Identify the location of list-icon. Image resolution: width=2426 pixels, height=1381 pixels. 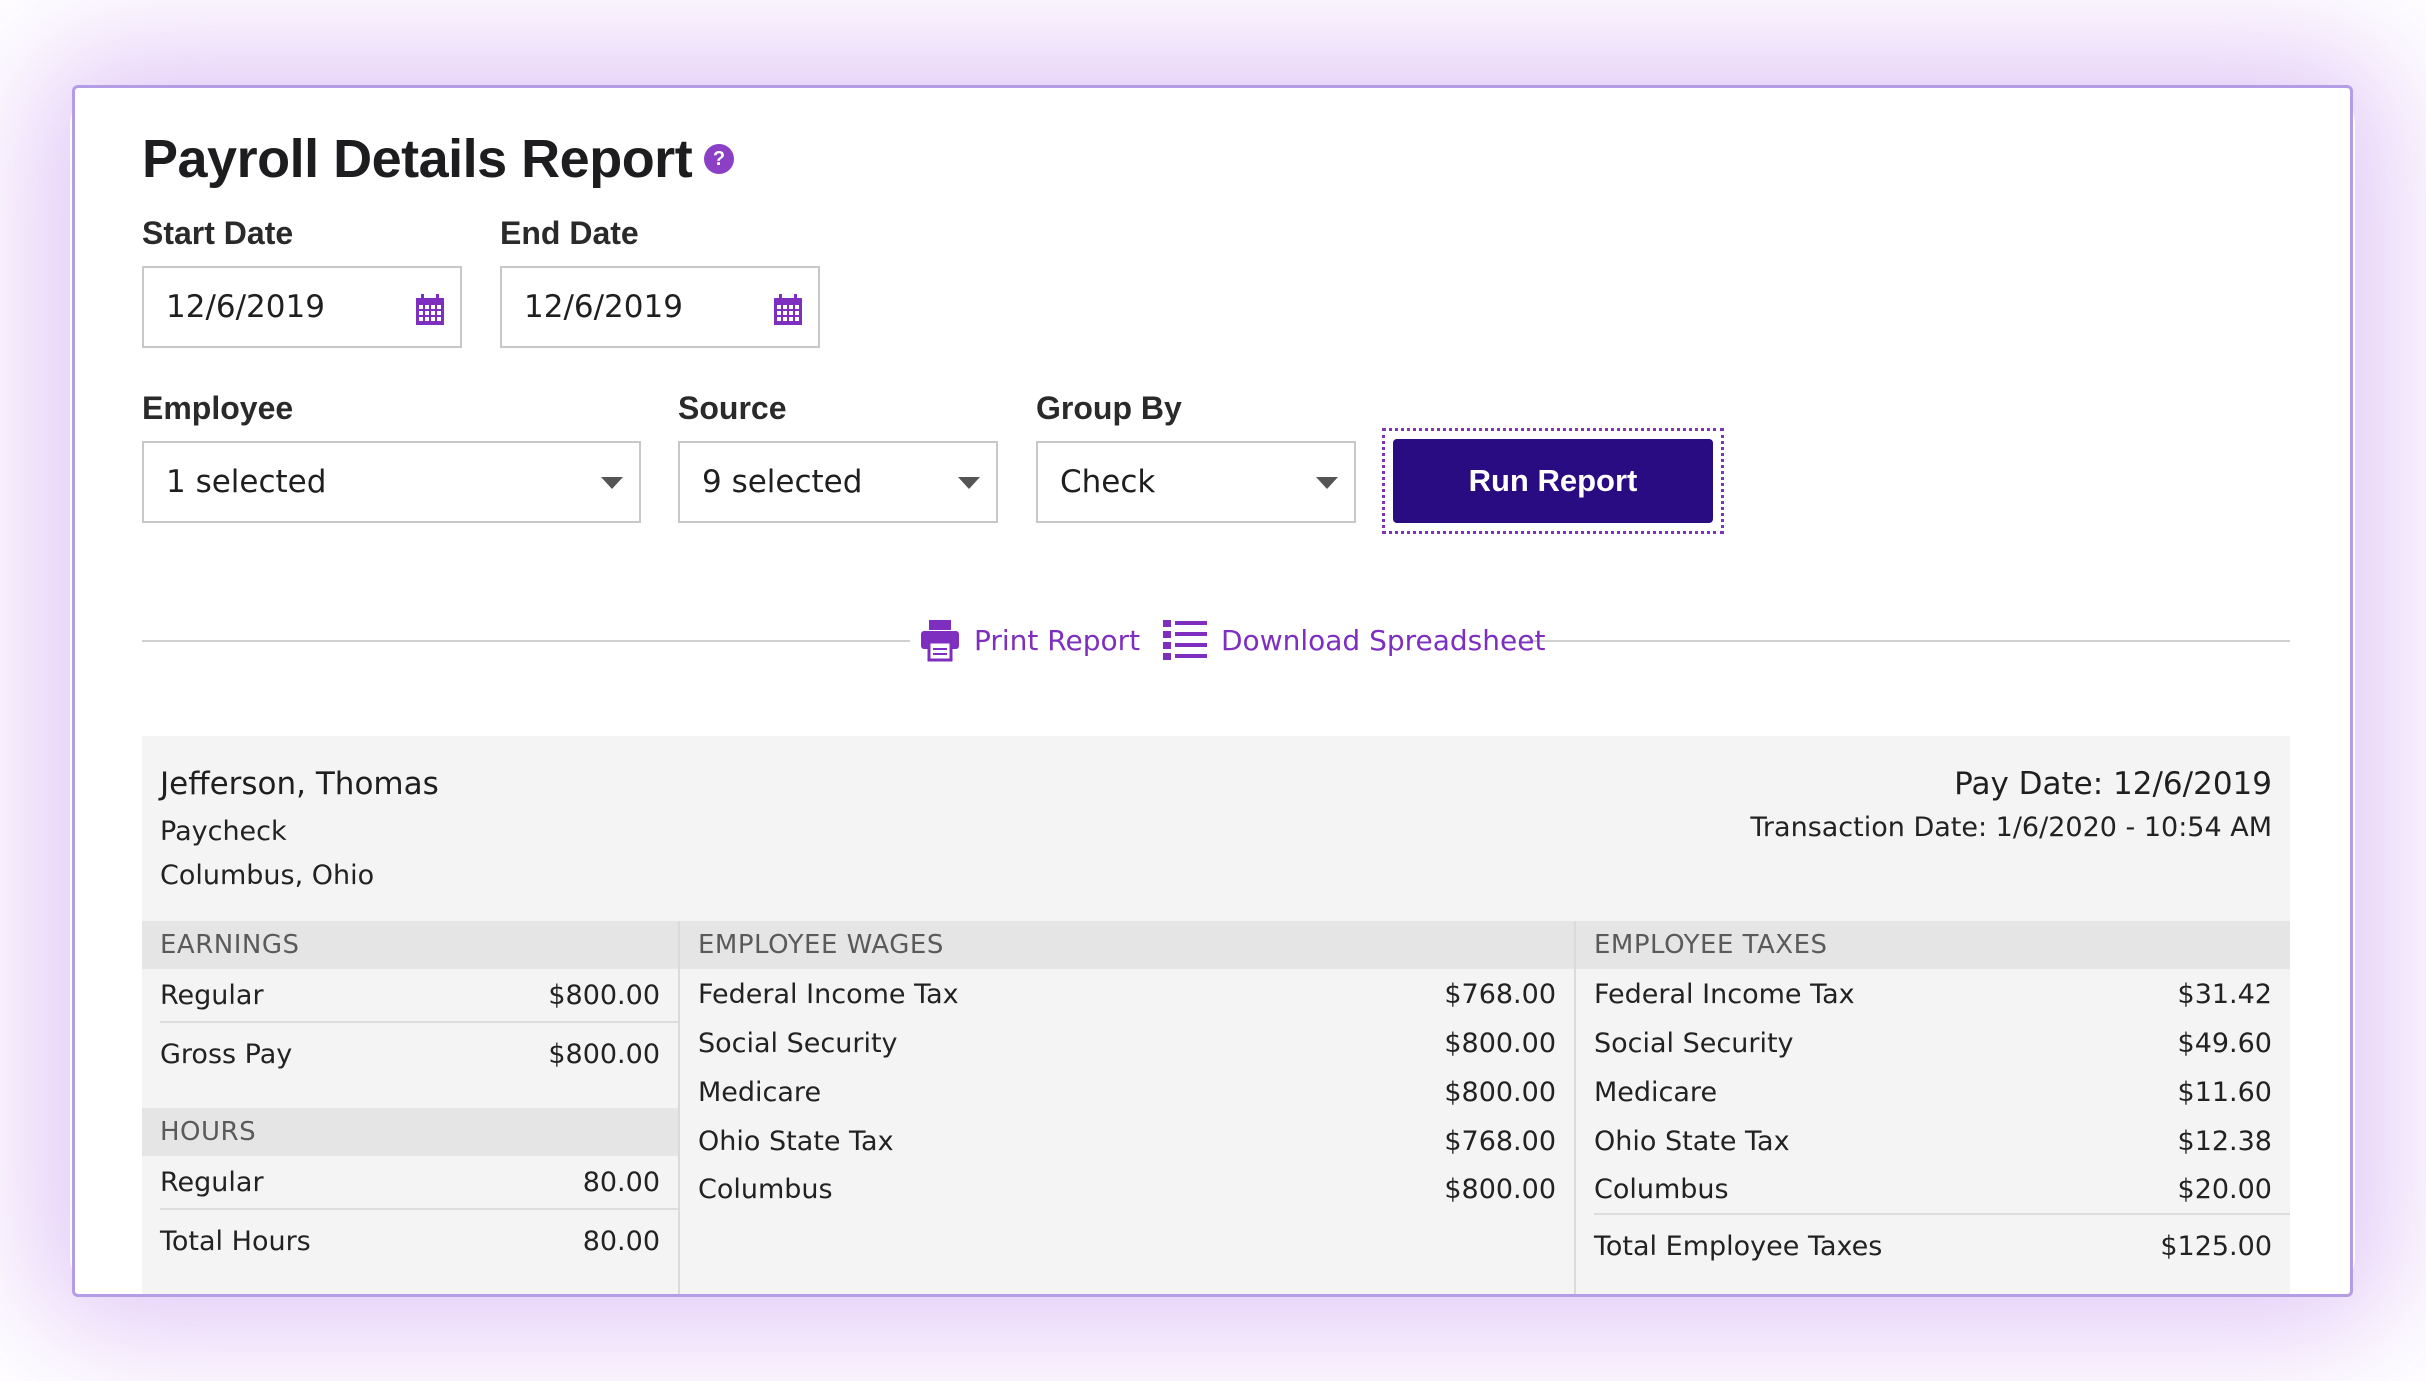
(1185, 640).